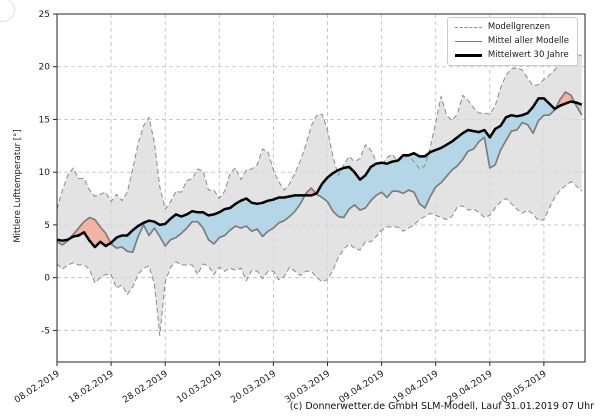 The height and width of the screenshot is (420, 600). I want to click on legend-item-30y-mean: Mittelwert 30 Jahre, so click(511, 55).